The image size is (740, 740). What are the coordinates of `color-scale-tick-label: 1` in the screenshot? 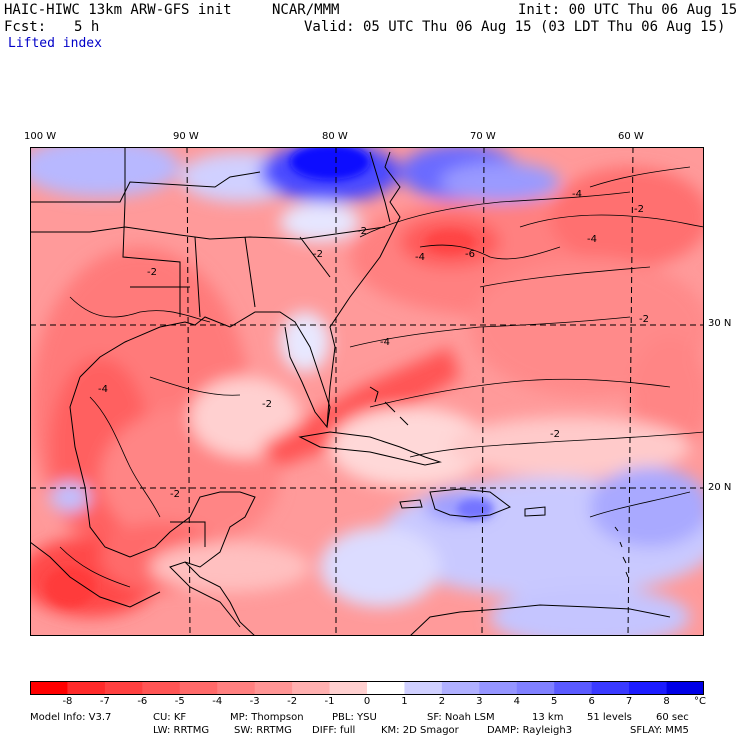 It's located at (404, 701).